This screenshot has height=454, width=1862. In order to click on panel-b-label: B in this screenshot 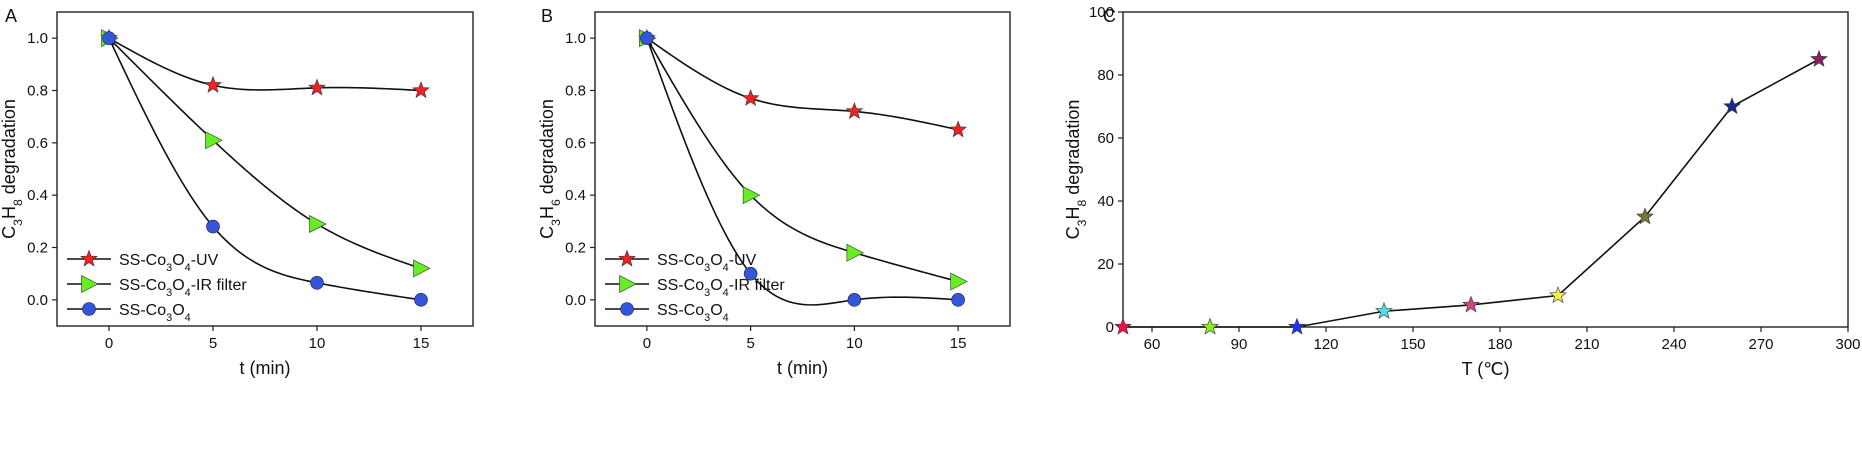, I will do `click(547, 16)`.